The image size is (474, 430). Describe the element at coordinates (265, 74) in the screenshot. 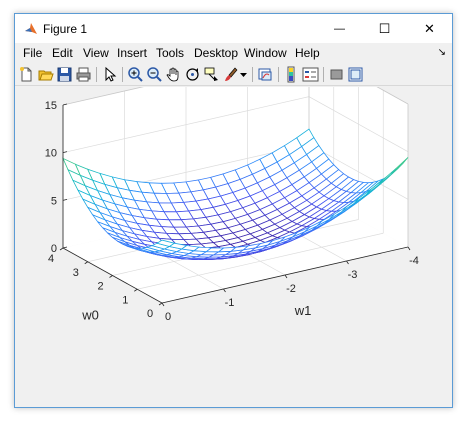

I see `link-plot-icon` at that location.